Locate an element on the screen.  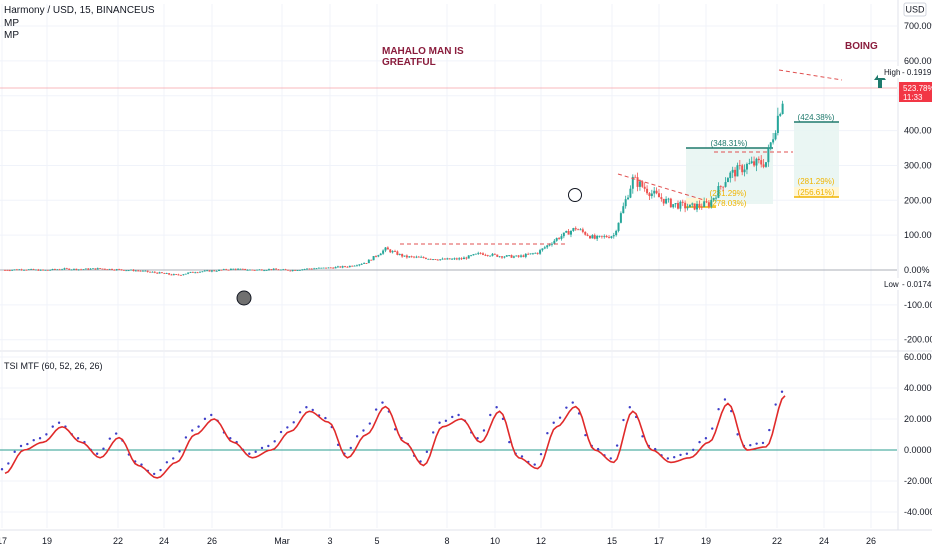
currency-button: USD is located at coordinates (915, 9).